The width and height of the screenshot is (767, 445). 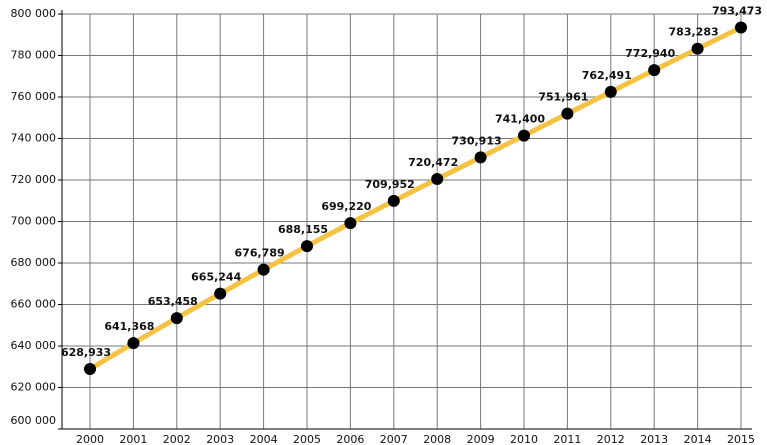 What do you see at coordinates (133, 439) in the screenshot?
I see `x-tick-label: 2001` at bounding box center [133, 439].